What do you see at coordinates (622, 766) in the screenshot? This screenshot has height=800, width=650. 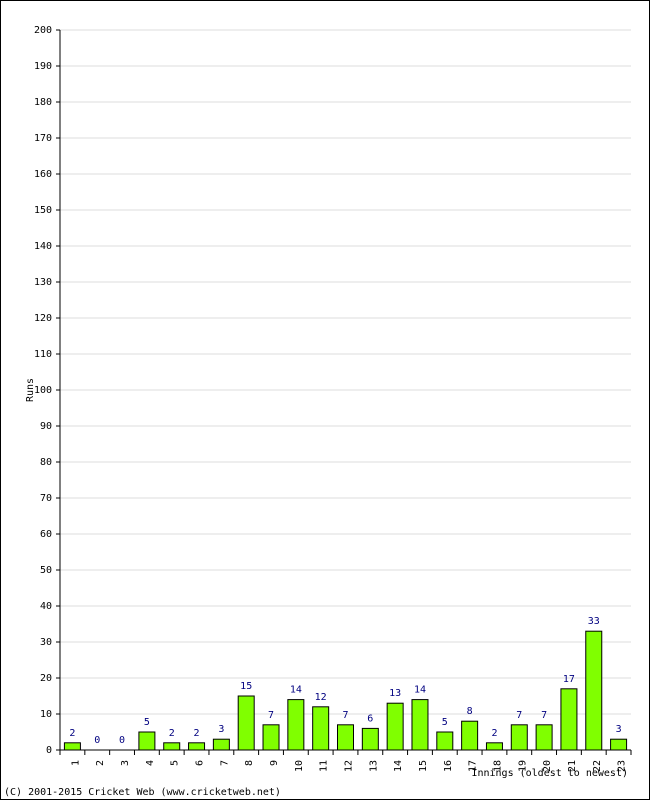 I see `x-tick-label: 23` at bounding box center [622, 766].